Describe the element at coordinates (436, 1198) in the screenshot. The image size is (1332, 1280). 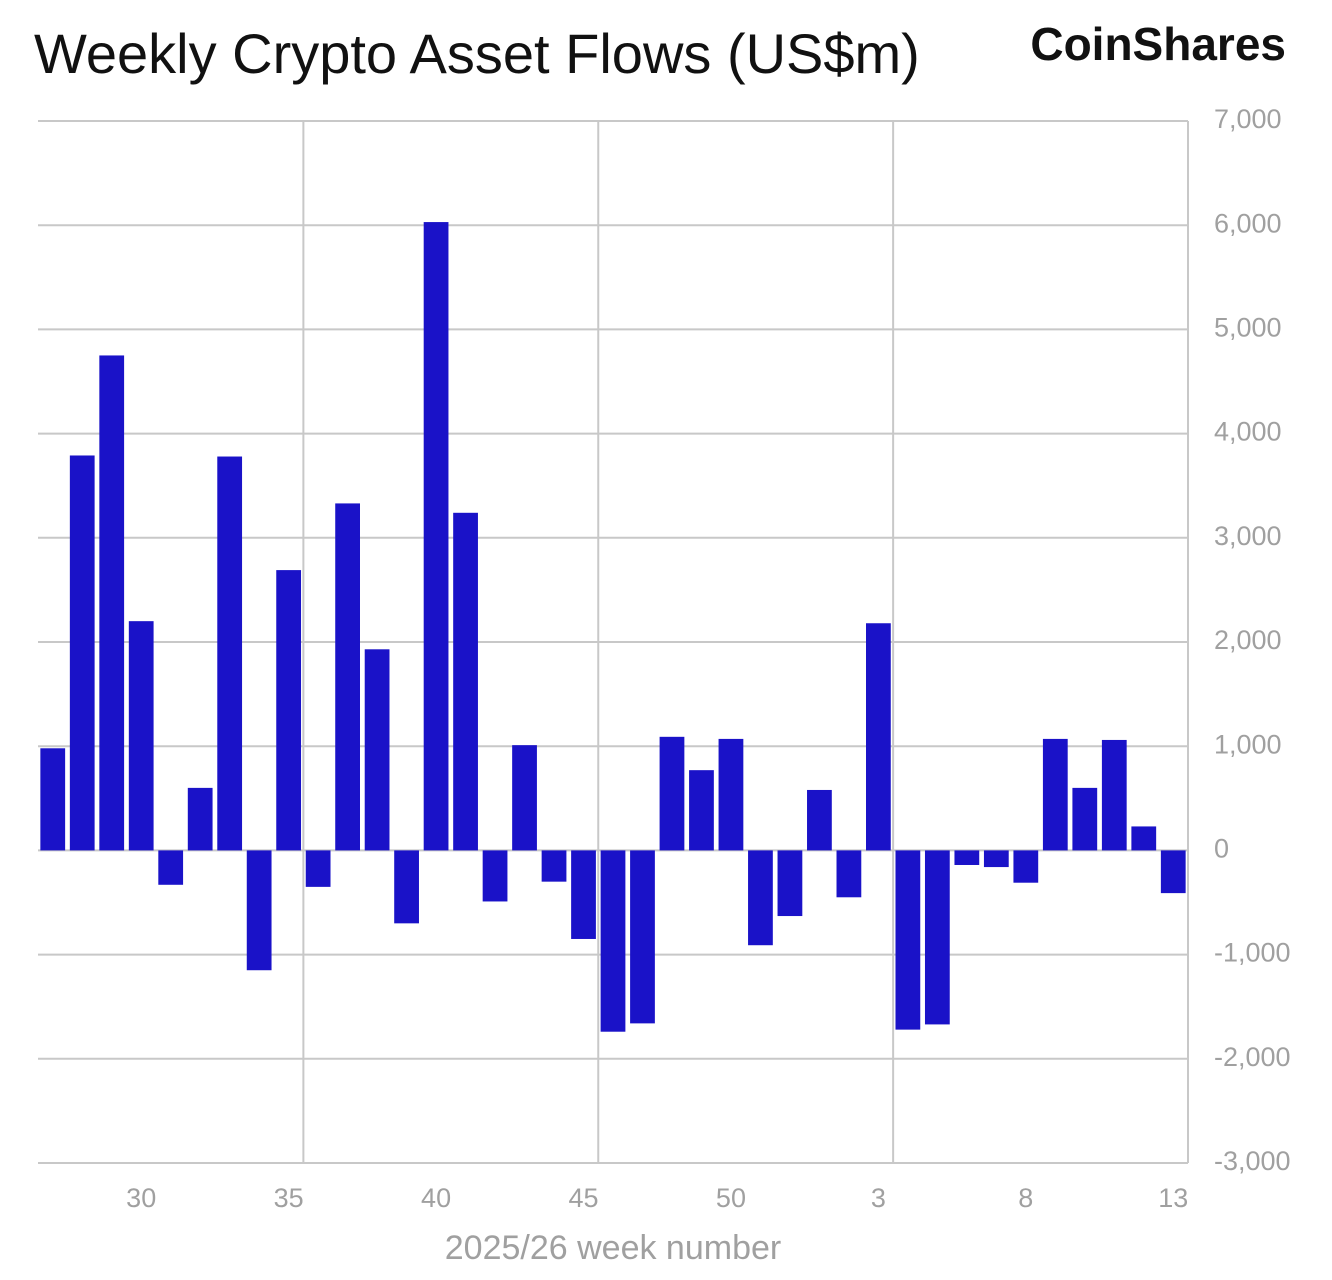
I see `x-tick-label: 40` at that location.